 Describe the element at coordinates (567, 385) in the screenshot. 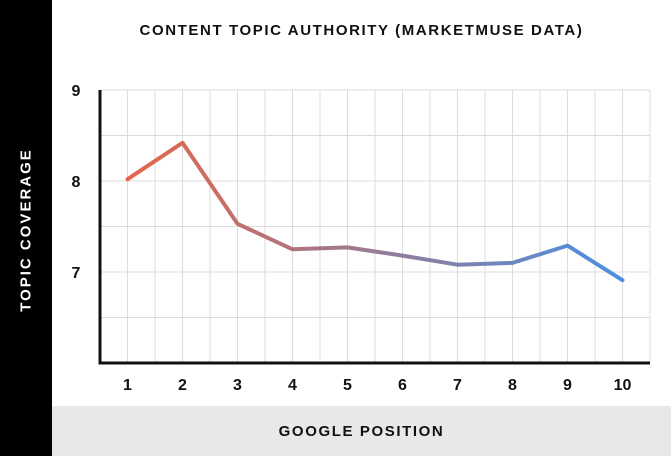

I see `x-tick-label: 9` at that location.